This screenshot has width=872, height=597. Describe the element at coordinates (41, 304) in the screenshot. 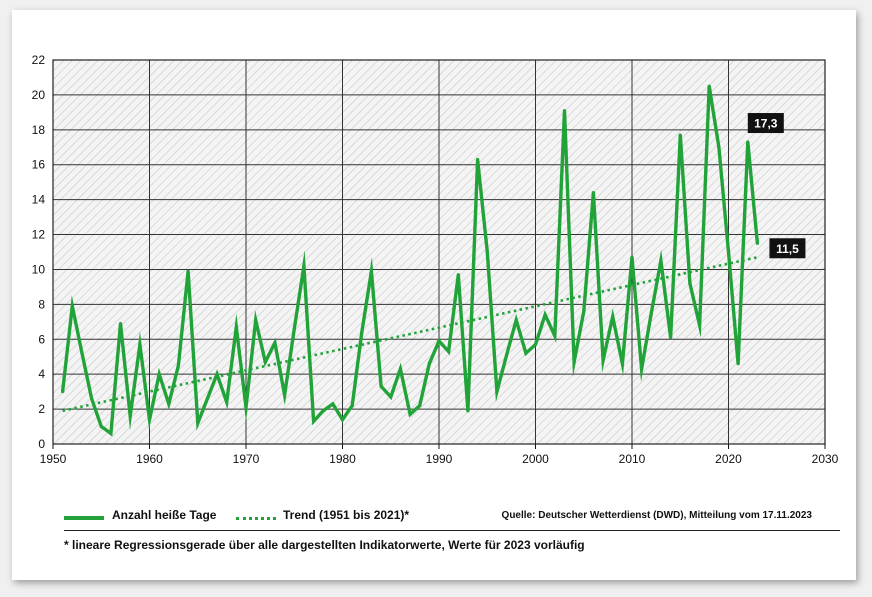

I see `y-tick-label: 8` at that location.